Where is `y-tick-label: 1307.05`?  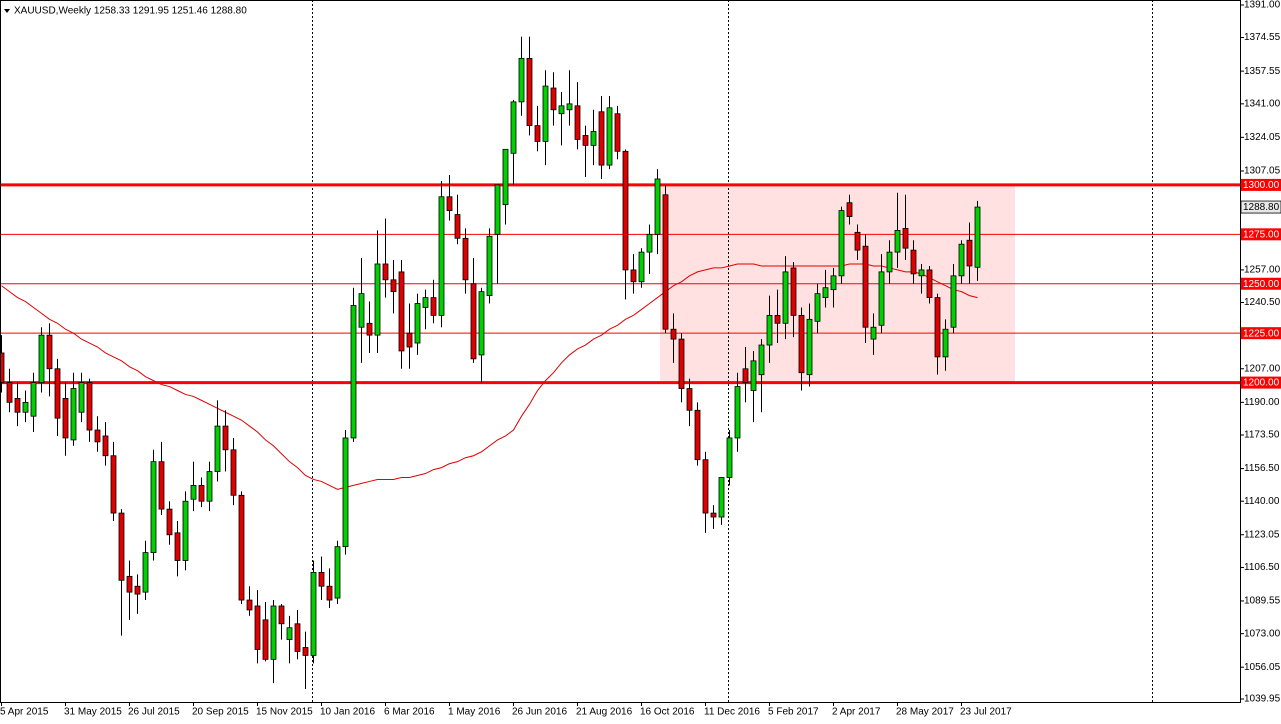 y-tick-label: 1307.05 is located at coordinates (1262, 171).